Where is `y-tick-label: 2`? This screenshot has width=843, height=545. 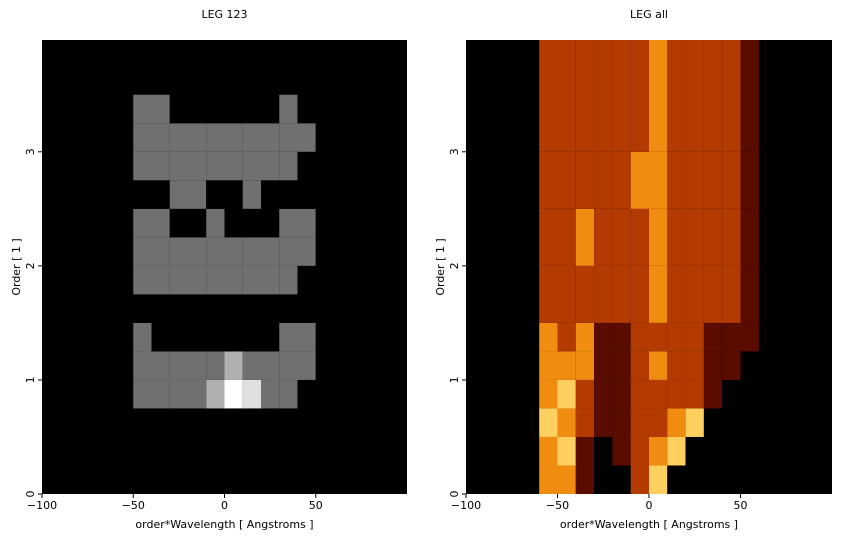 y-tick-label: 2 is located at coordinates (454, 265).